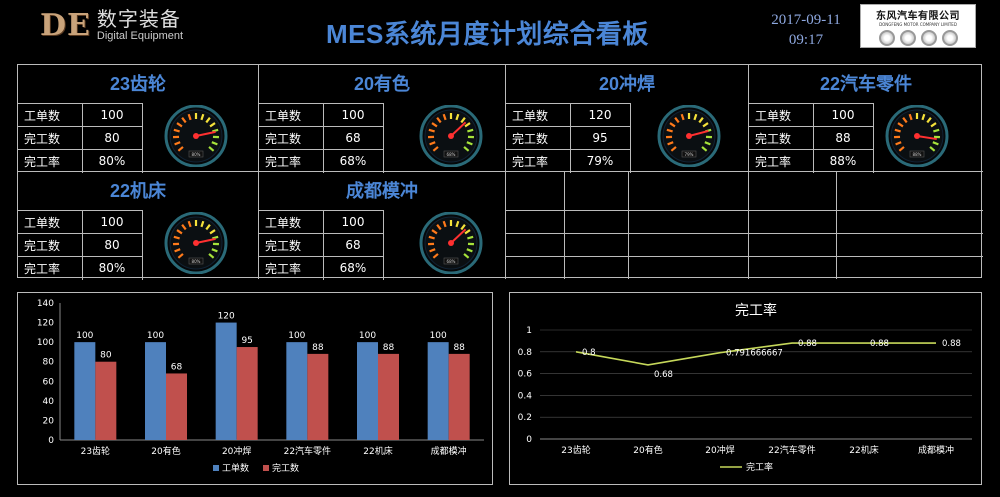 This screenshot has width=1000, height=497. I want to click on partner-logo: 东风汽车有限公司 DONGFENG MOTOR COMPANY LIMITED, so click(918, 26).